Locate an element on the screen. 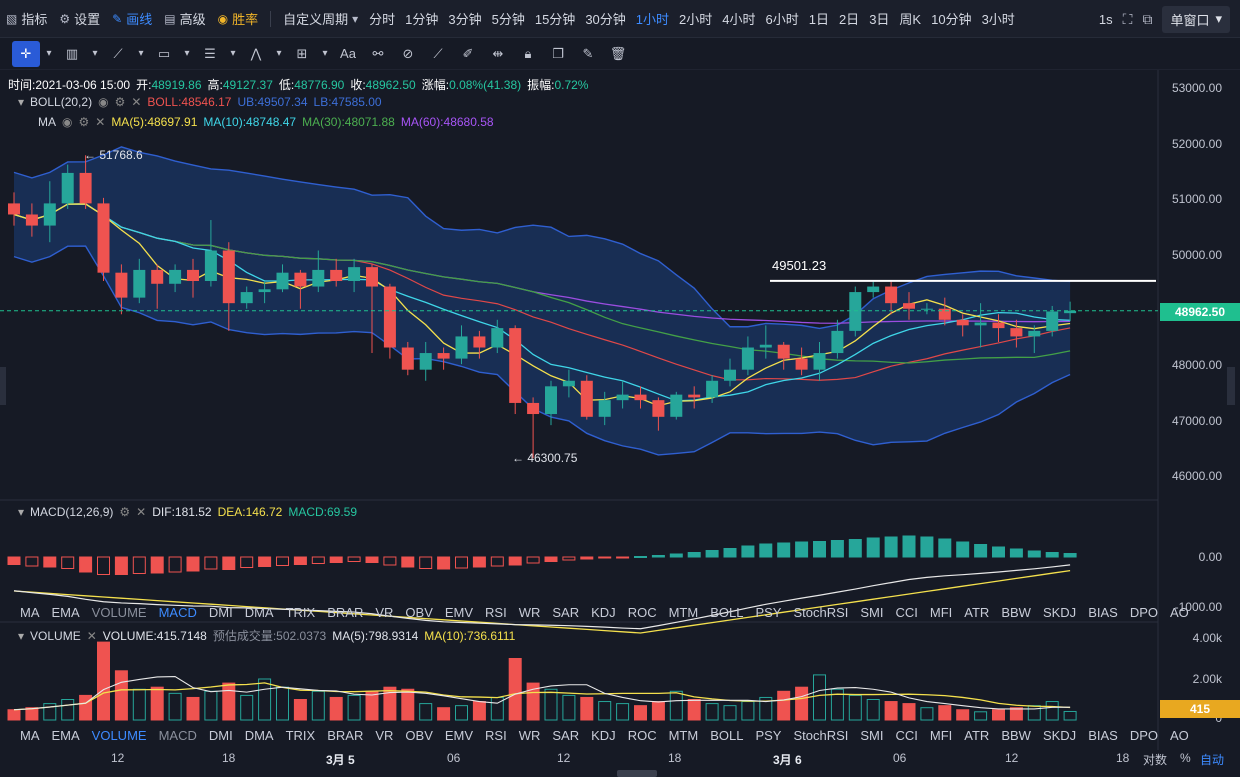 The height and width of the screenshot is (777, 1240). magnet-icon: ⚯ is located at coordinates (378, 53).